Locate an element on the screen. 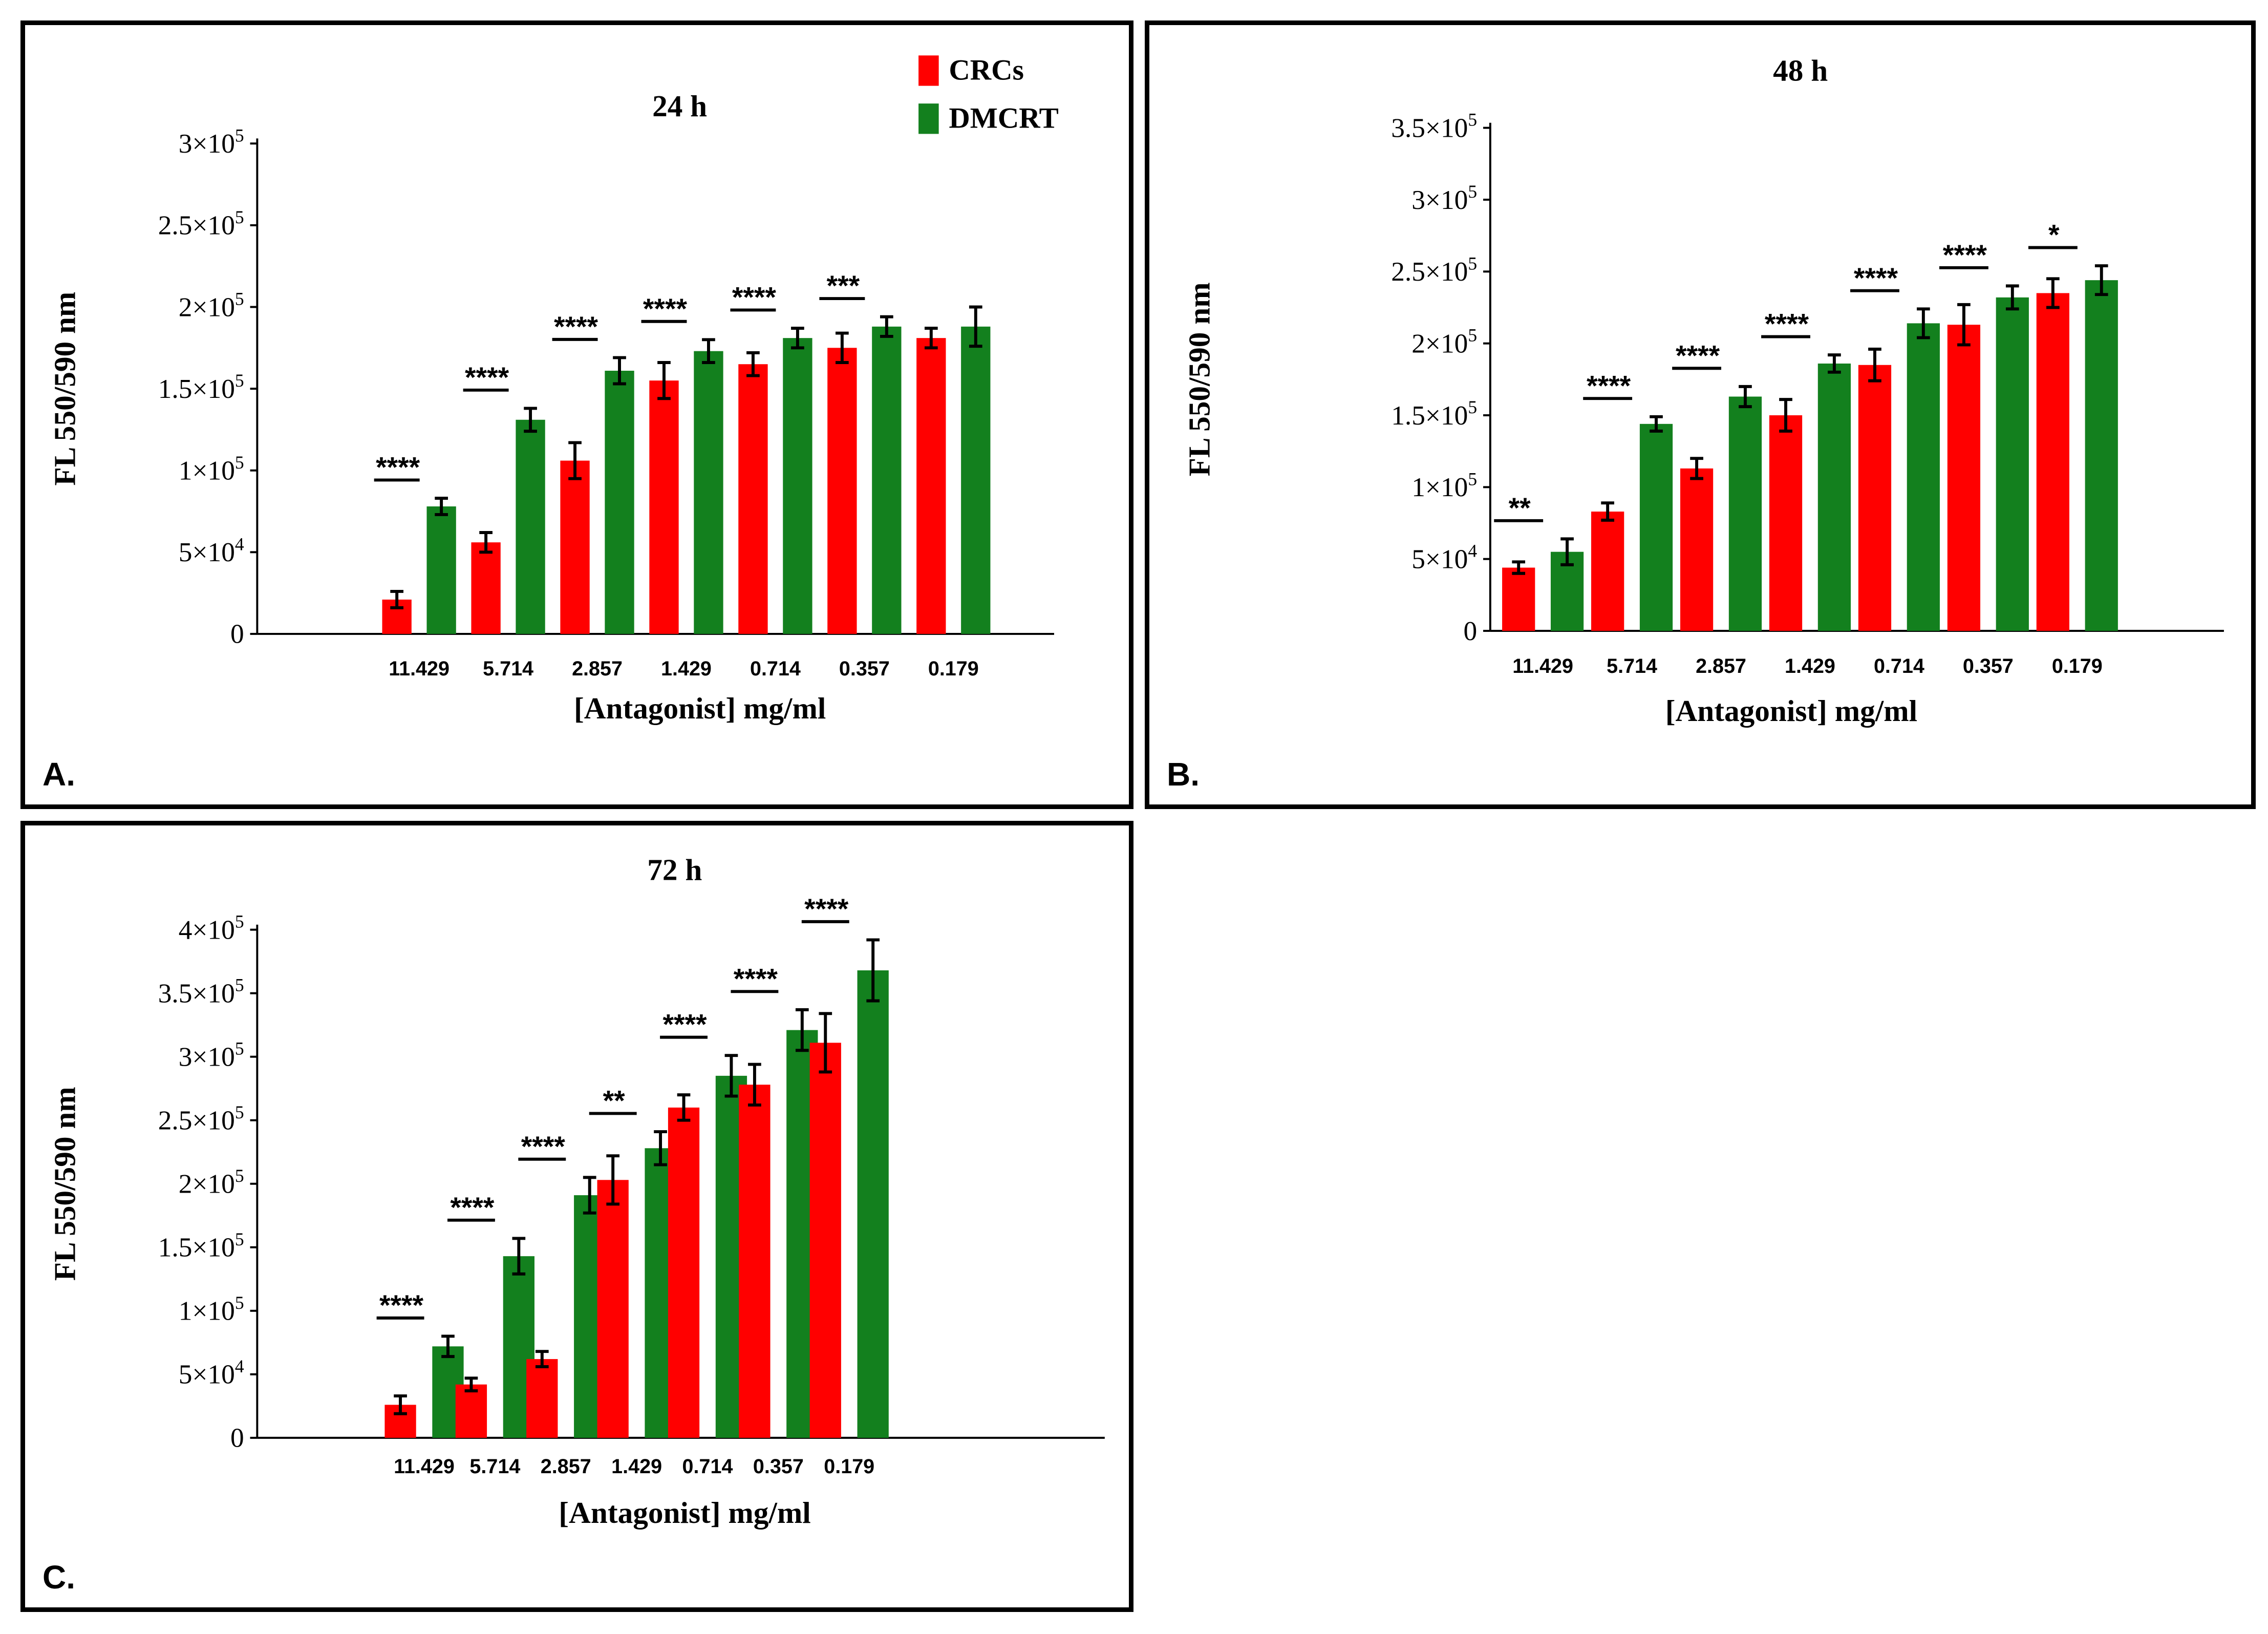 This screenshot has height=1634, width=2268. chart-title: 24 h is located at coordinates (679, 106).